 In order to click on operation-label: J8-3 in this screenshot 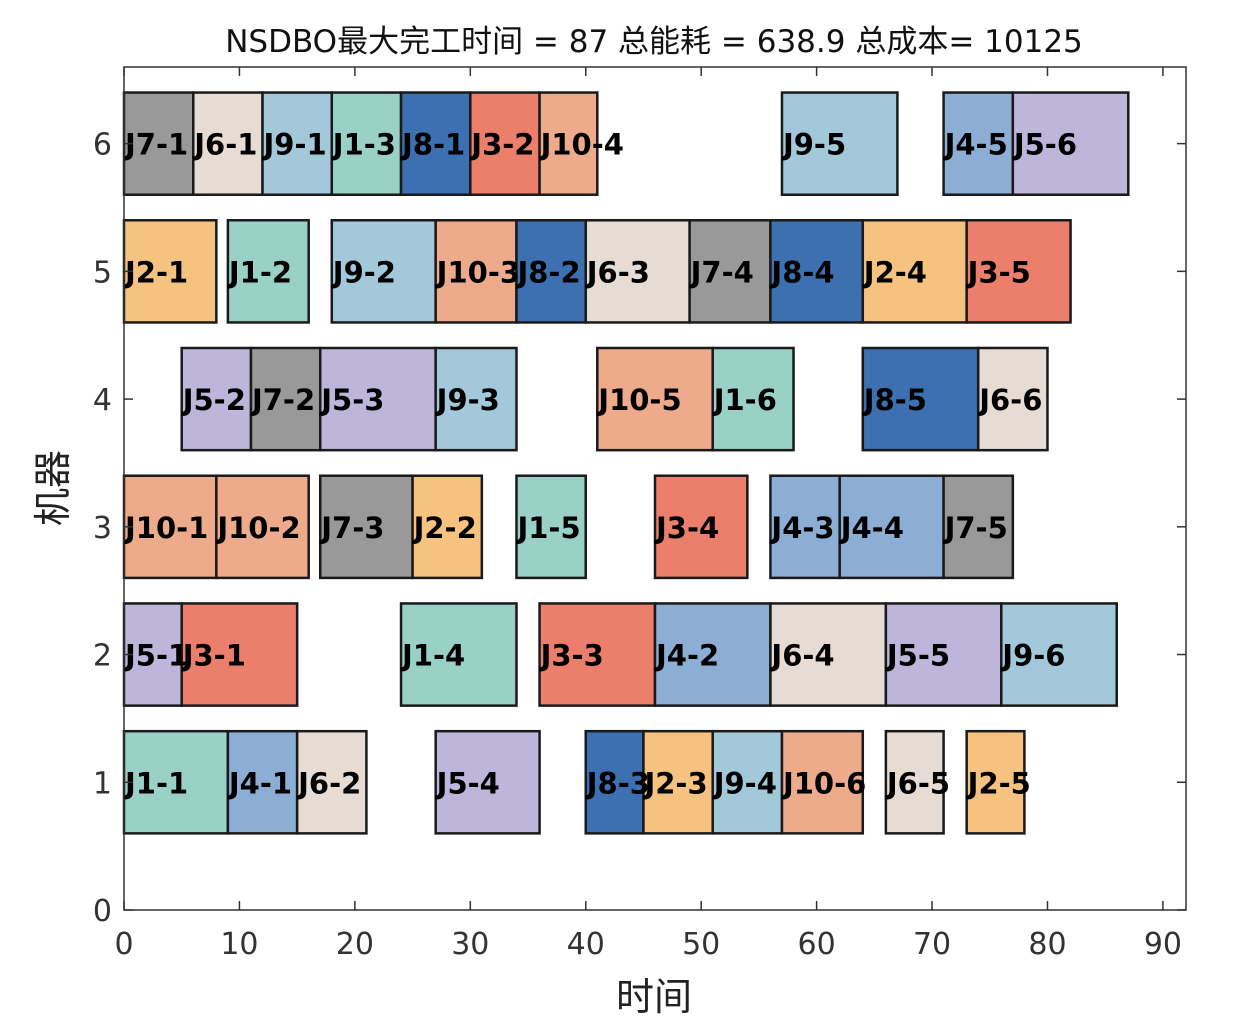, I will do `click(617, 783)`.